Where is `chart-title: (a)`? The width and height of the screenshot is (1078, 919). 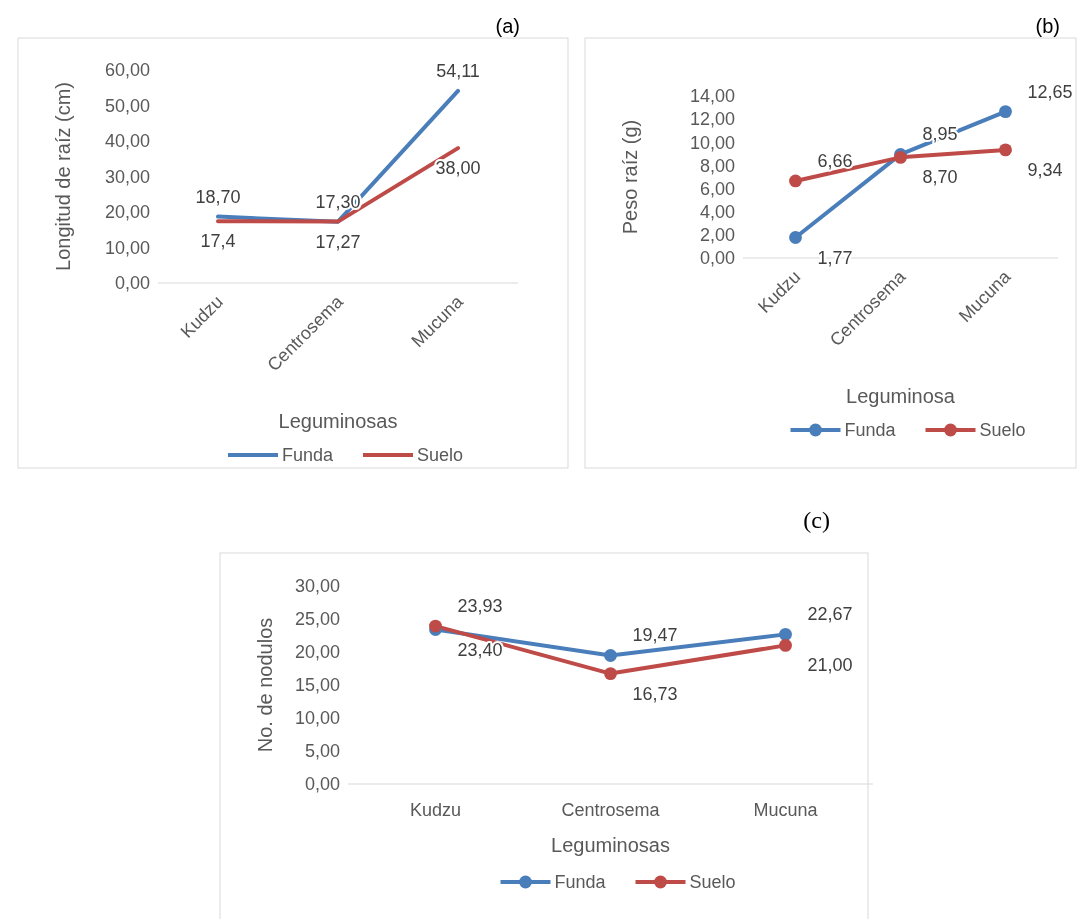
chart-title: (a) is located at coordinates (507, 26).